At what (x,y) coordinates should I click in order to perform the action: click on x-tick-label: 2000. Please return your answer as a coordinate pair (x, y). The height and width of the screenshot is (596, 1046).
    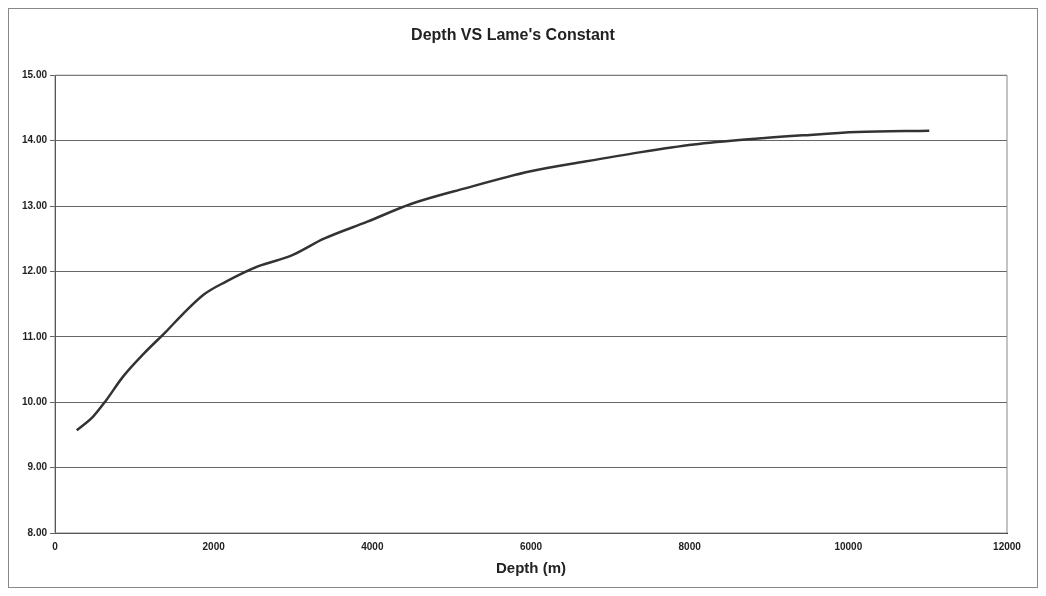
    Looking at the image, I should click on (214, 546).